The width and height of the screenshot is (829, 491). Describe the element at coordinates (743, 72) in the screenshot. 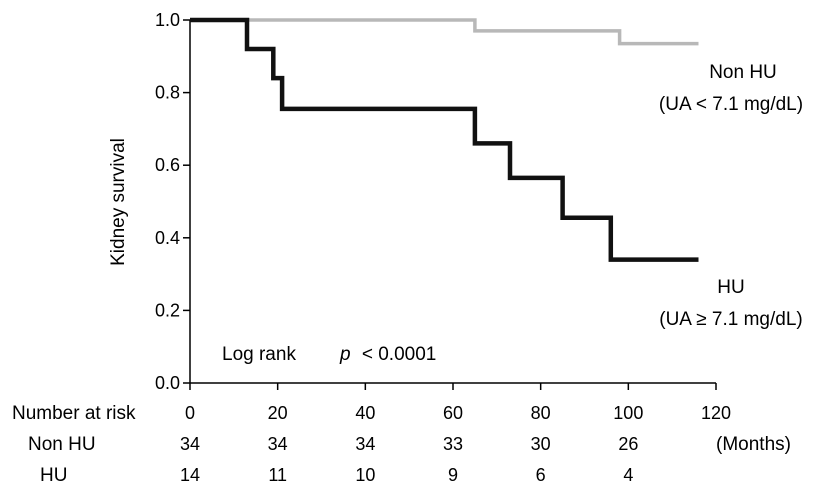

I see `series-label-non-hu: Non HU` at that location.